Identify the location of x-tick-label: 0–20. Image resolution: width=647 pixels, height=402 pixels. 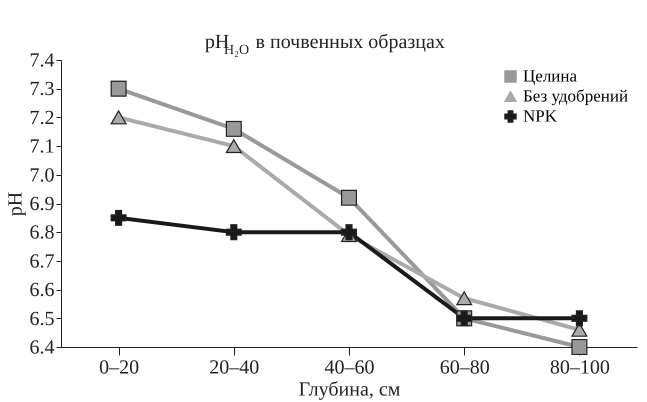
(119, 367).